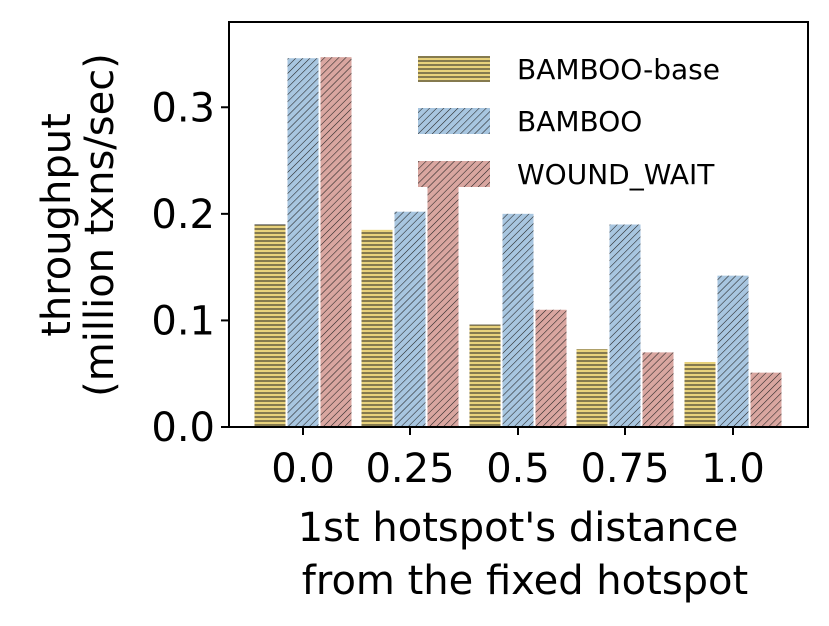 The height and width of the screenshot is (626, 829). What do you see at coordinates (183, 215) in the screenshot?
I see `y-tick-label: 0.2` at bounding box center [183, 215].